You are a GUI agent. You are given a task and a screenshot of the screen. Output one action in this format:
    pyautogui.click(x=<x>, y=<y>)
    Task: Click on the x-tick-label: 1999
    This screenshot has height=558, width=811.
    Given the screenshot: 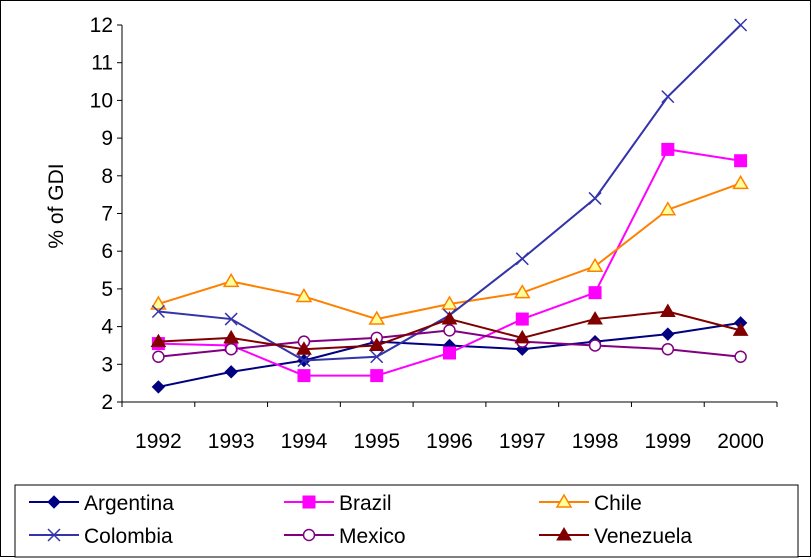 What is the action you would take?
    pyautogui.click(x=667, y=441)
    